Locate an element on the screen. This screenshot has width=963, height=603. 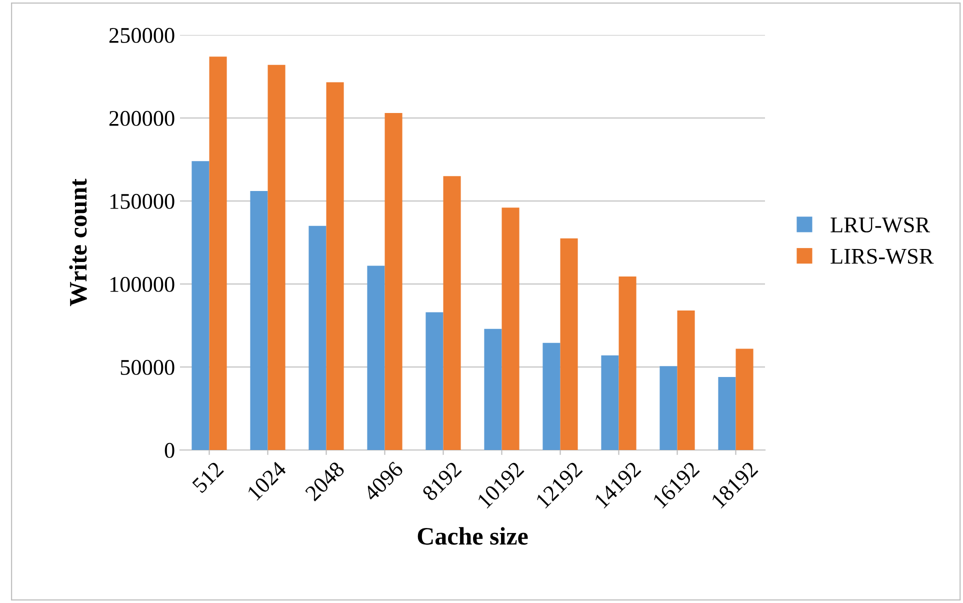
y-axis-title: Write count is located at coordinates (78, 242).